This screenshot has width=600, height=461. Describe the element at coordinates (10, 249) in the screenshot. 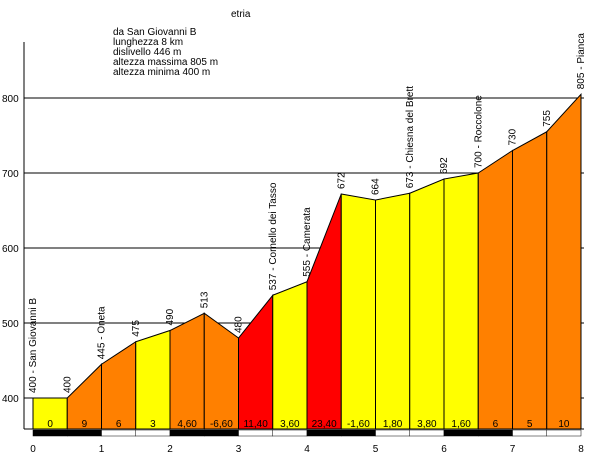

I see `y-tick-label: 600` at that location.